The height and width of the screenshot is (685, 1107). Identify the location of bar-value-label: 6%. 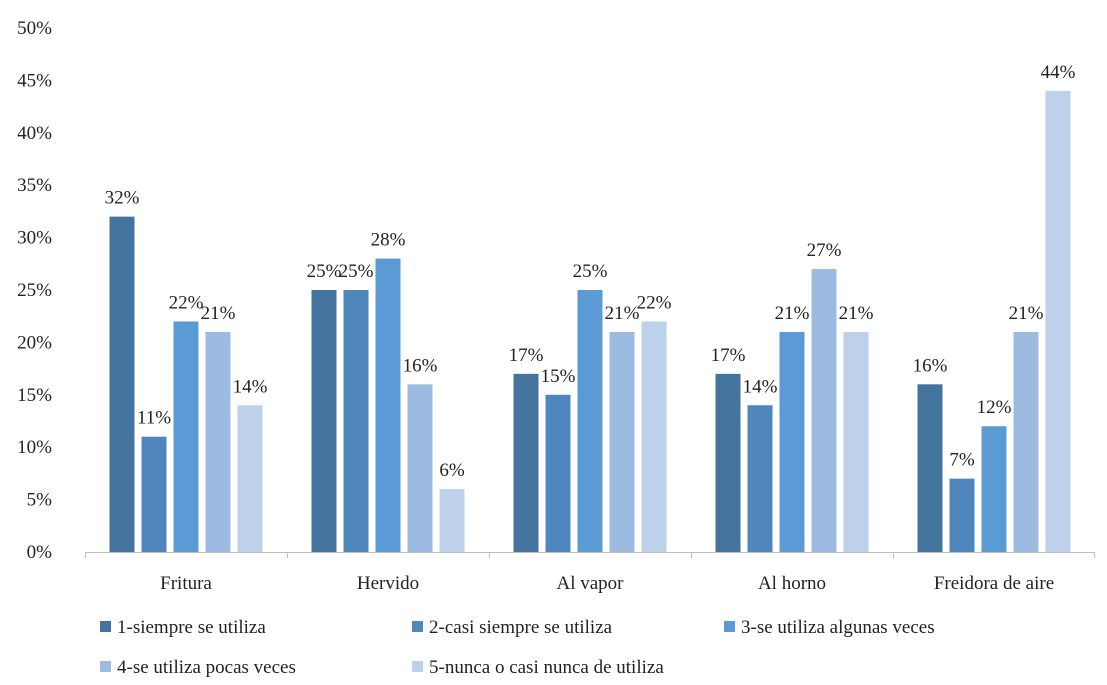
(452, 470).